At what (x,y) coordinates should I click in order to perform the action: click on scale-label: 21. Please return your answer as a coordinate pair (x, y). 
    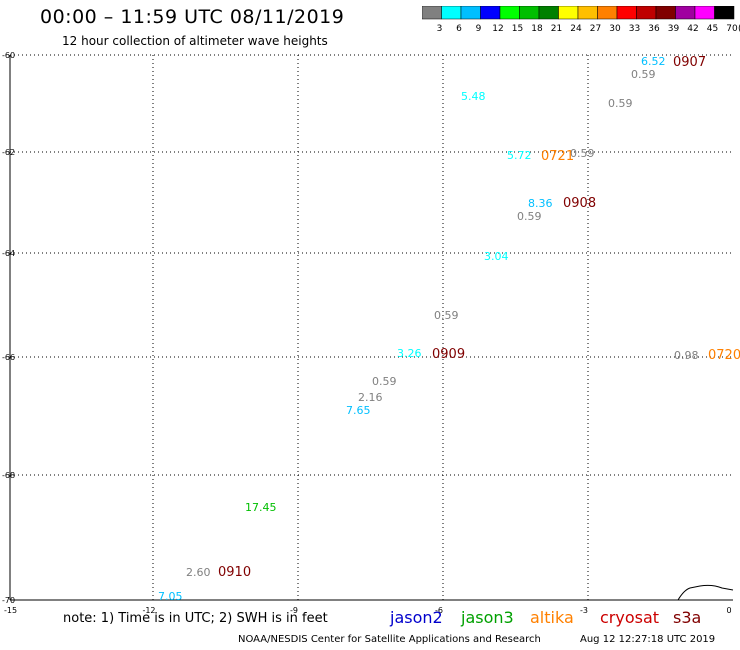
    Looking at the image, I should click on (556, 29).